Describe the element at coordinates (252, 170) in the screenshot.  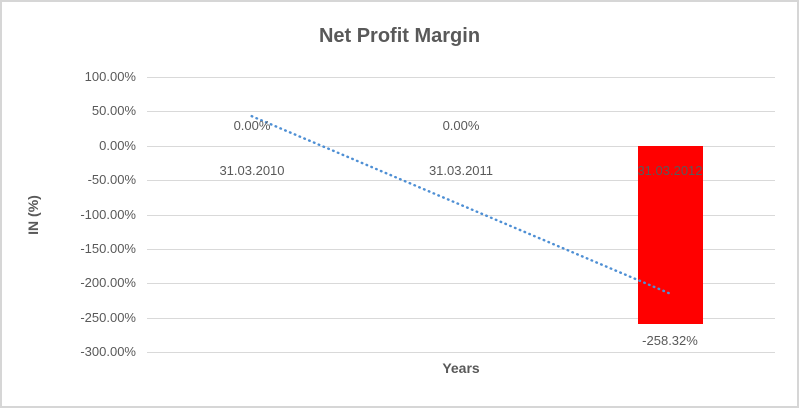
I see `x-category-label: 31.03.2010` at that location.